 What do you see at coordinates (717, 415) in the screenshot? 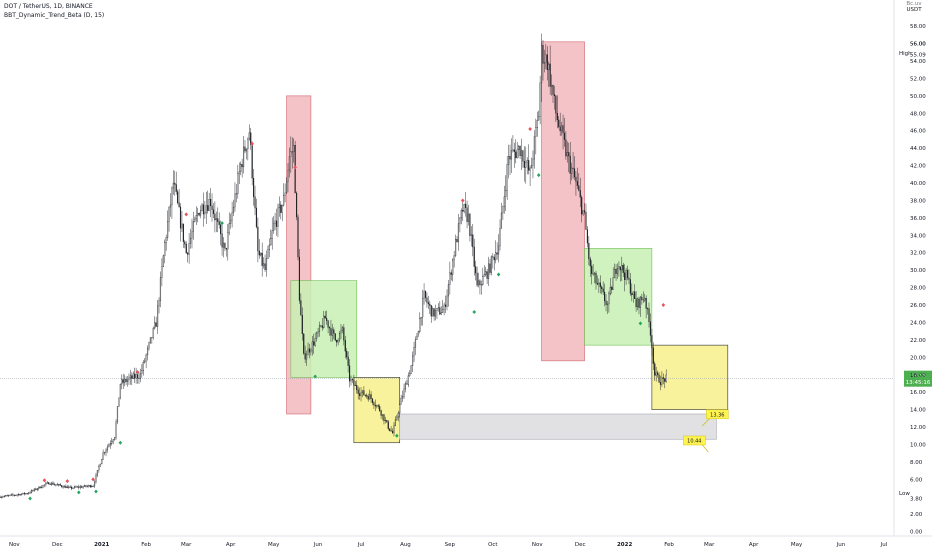
I see `callout-label: 13.36` at bounding box center [717, 415].